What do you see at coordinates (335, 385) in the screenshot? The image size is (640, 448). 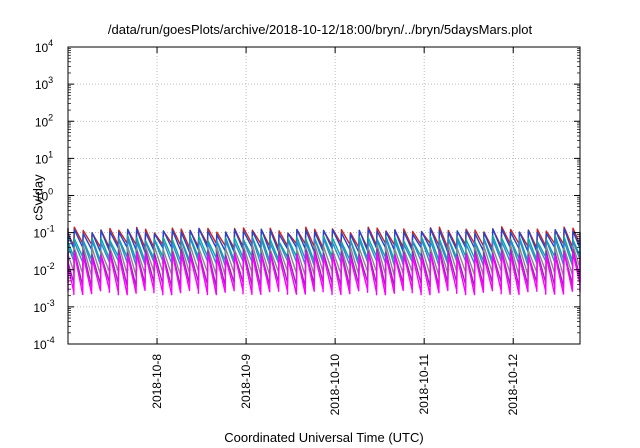 I see `x-tick-label: 2018-10-10` at bounding box center [335, 385].